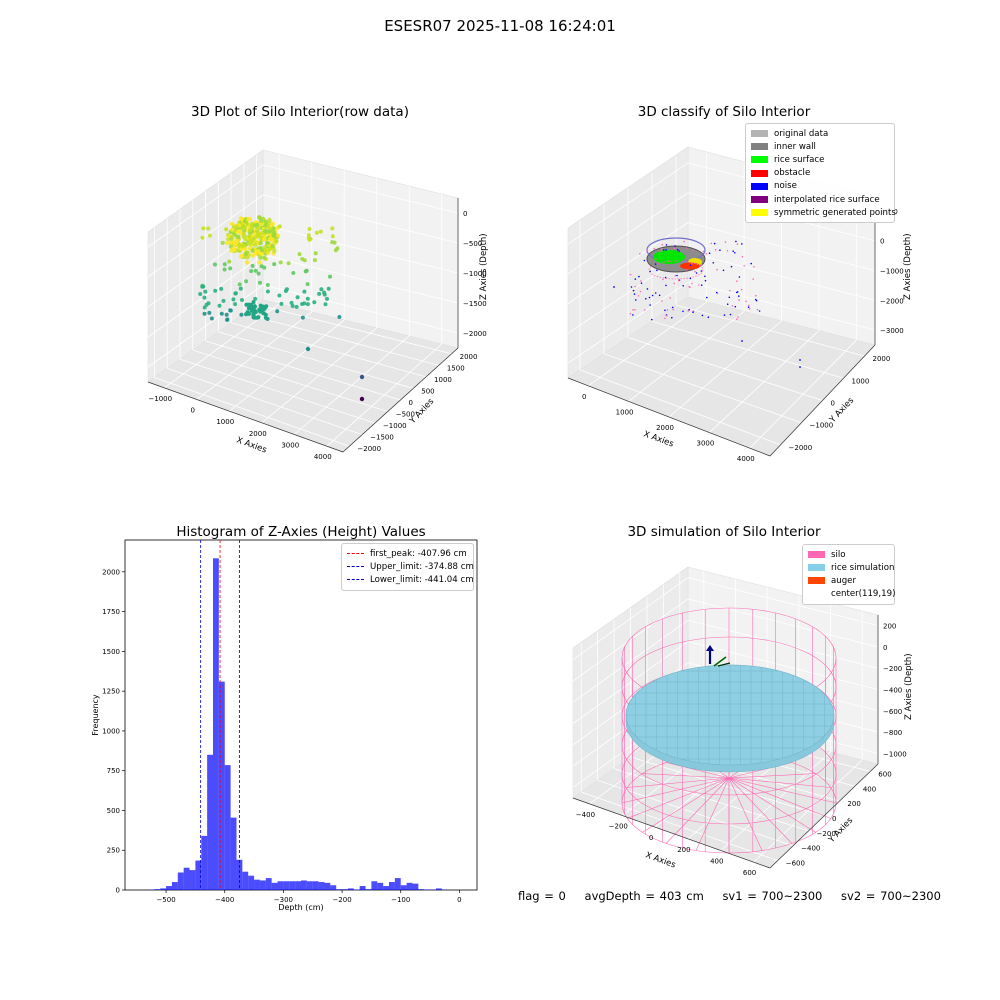 The image size is (1000, 1000). What do you see at coordinates (725, 742) in the screenshot?
I see `plot4-axes` at bounding box center [725, 742].